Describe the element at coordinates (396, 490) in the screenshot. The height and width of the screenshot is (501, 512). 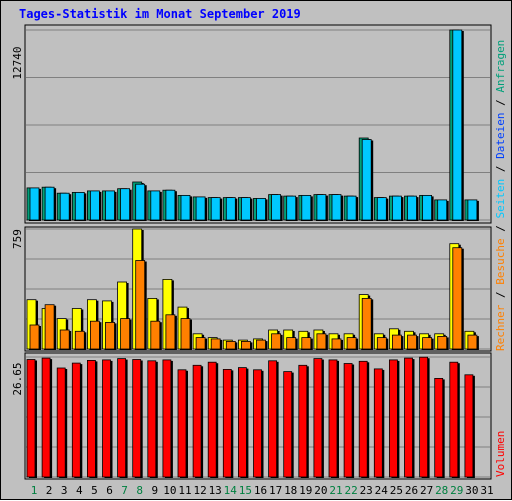
I see `x-label-25: 25` at that location.